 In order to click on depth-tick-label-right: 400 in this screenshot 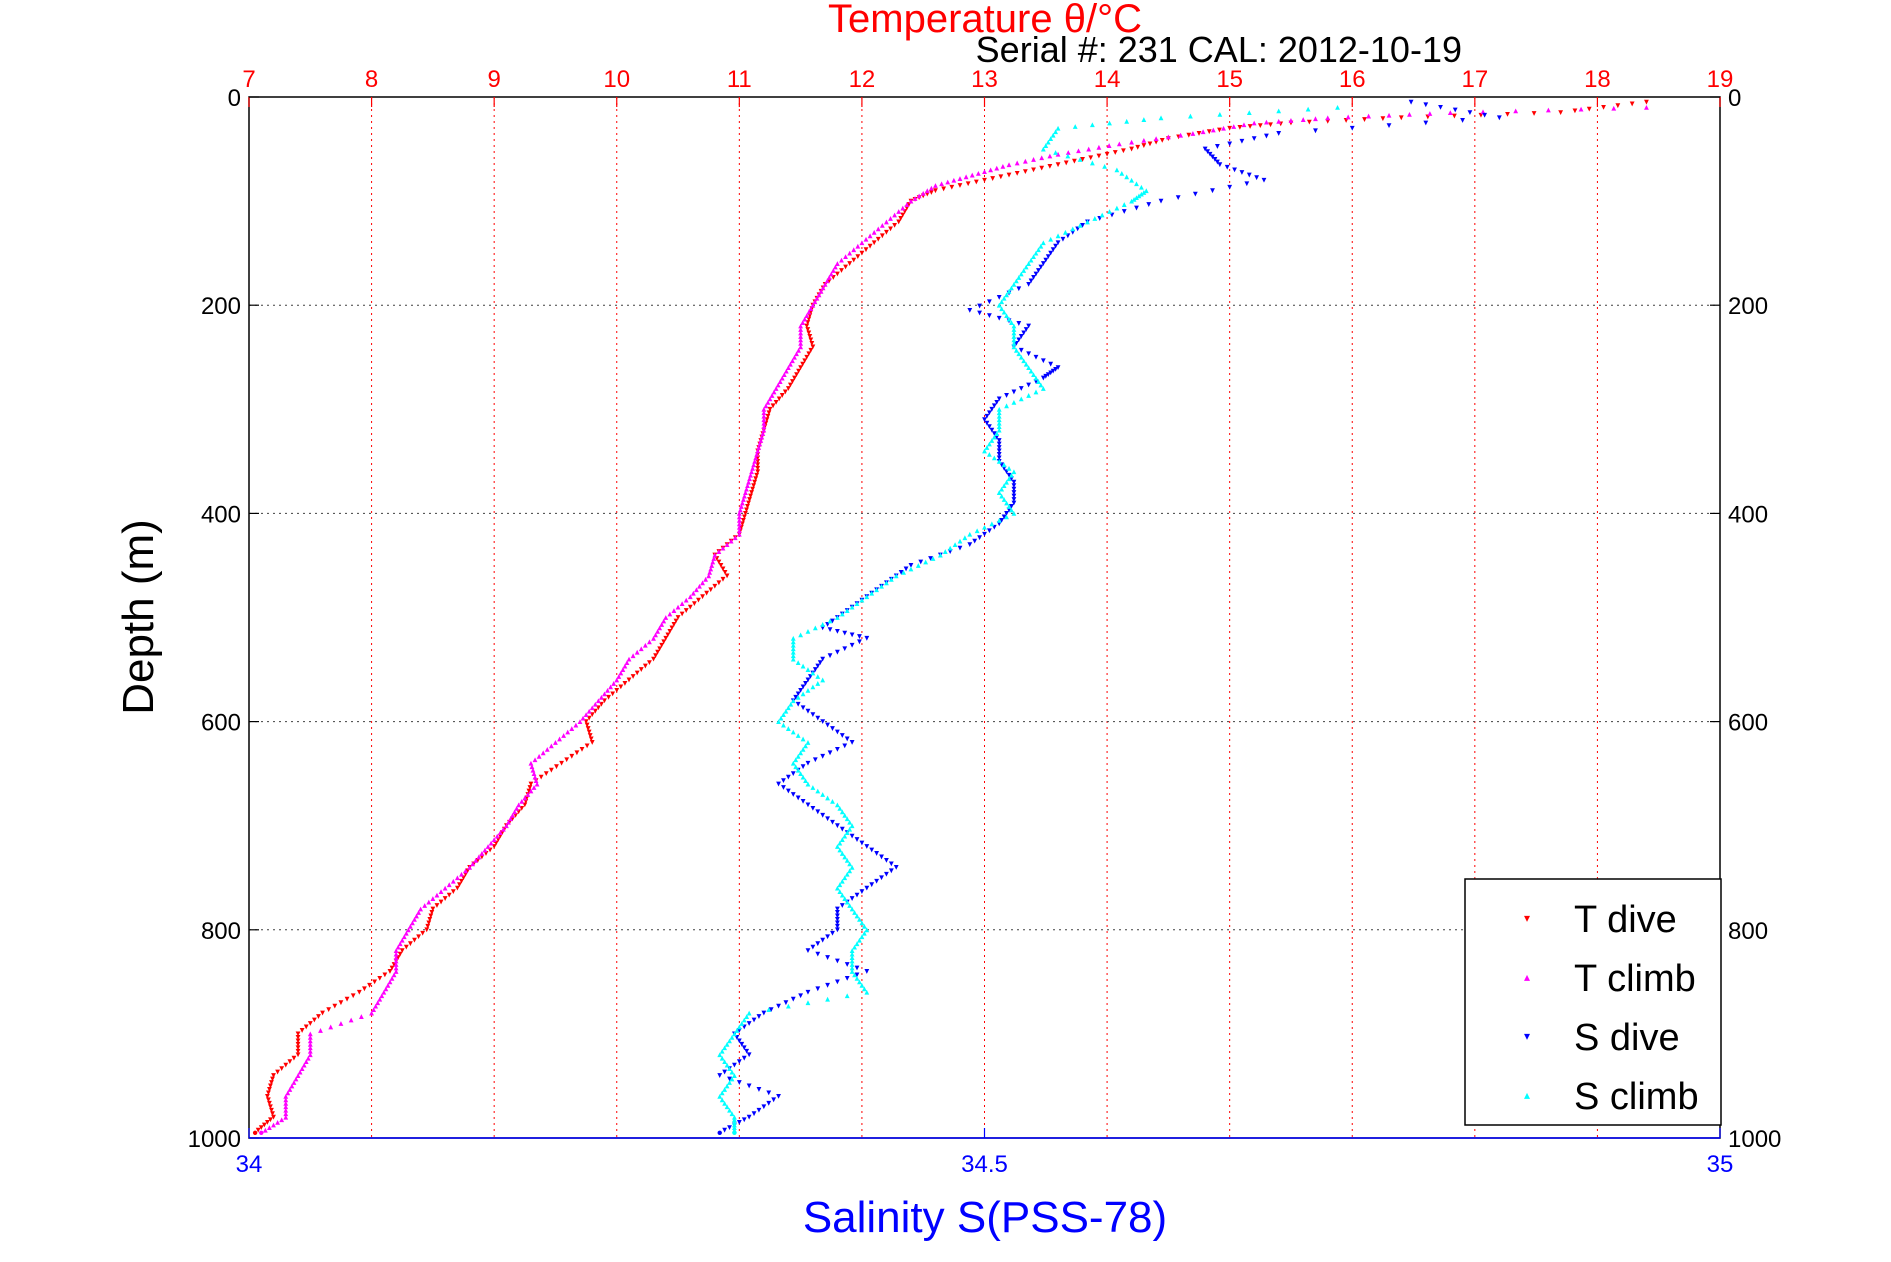, I will do `click(1748, 514)`.